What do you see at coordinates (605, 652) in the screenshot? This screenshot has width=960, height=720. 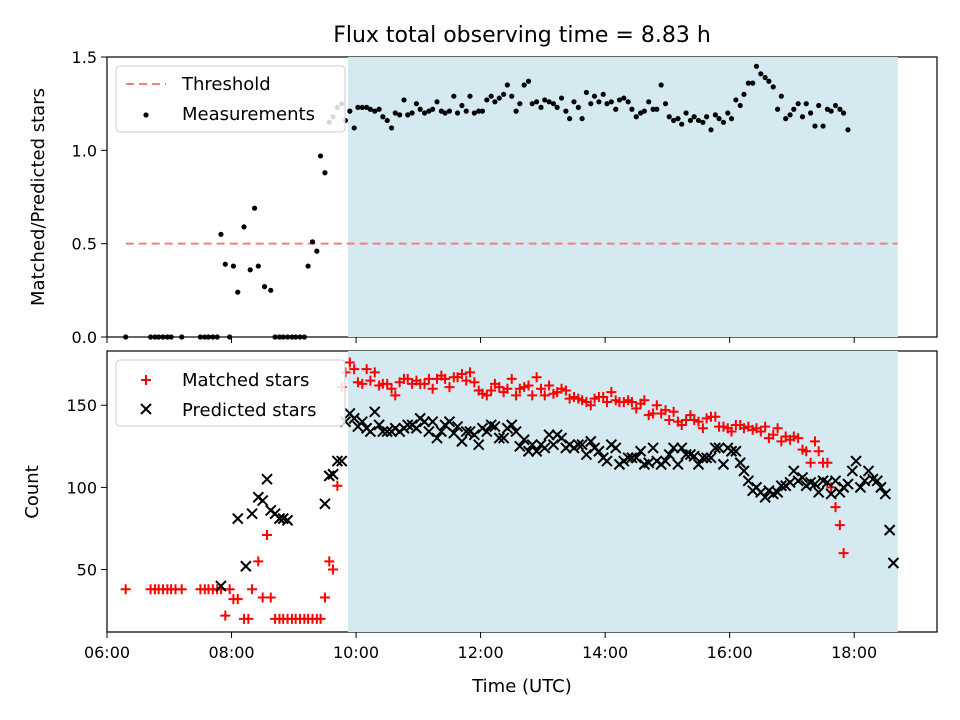 I see `x-tick-label: 14:00` at bounding box center [605, 652].